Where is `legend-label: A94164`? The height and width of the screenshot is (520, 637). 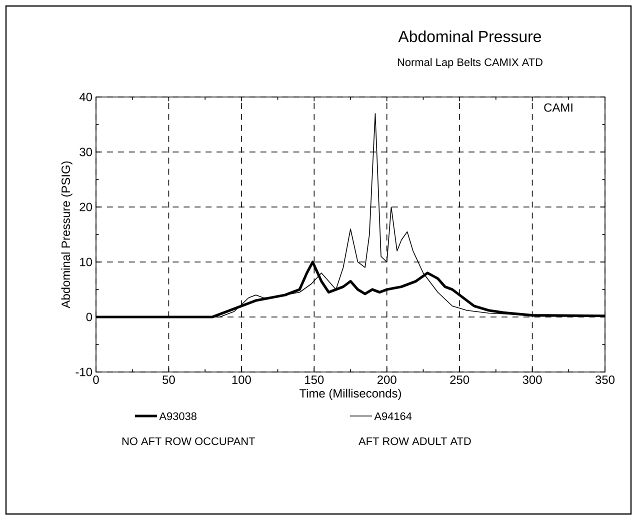
legend-label: A94164 is located at coordinates (393, 416).